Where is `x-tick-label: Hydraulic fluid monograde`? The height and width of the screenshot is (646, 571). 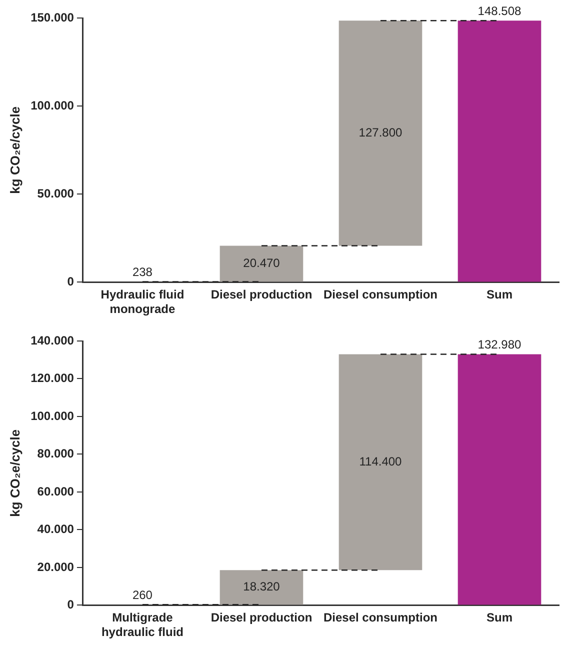 x-tick-label: Hydraulic fluid monograde is located at coordinates (142, 302).